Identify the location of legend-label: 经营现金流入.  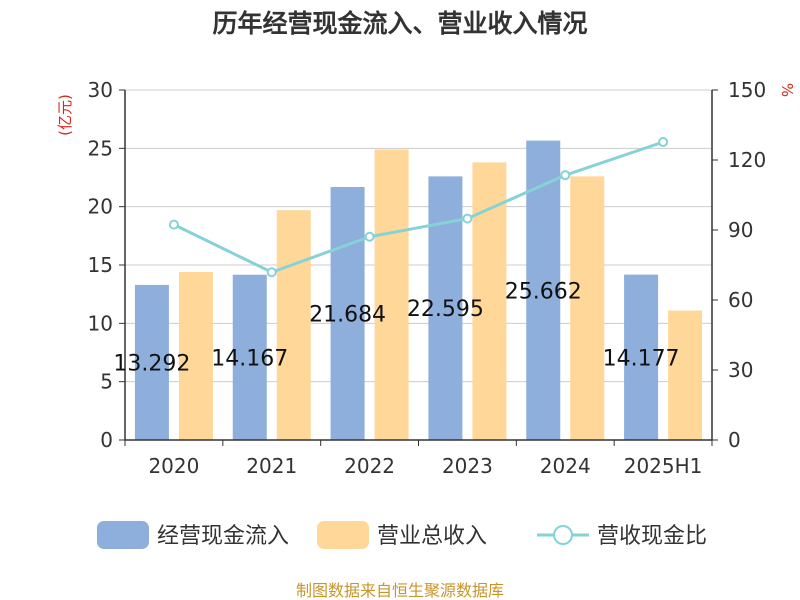
(223, 536).